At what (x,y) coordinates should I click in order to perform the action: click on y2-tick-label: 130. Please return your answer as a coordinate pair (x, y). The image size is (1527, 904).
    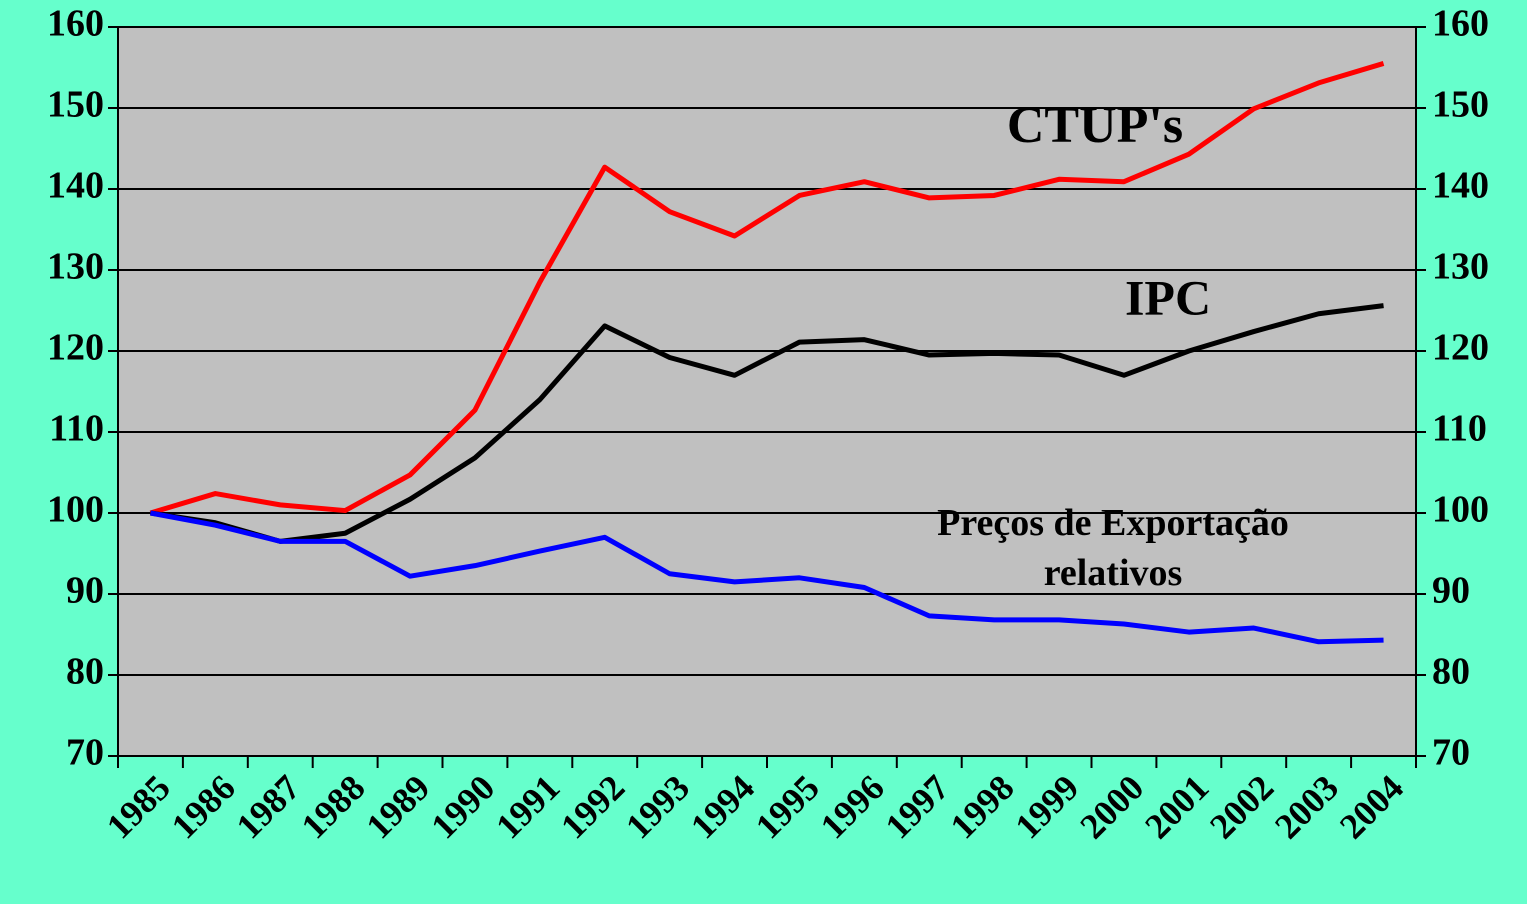
    Looking at the image, I should click on (1460, 267).